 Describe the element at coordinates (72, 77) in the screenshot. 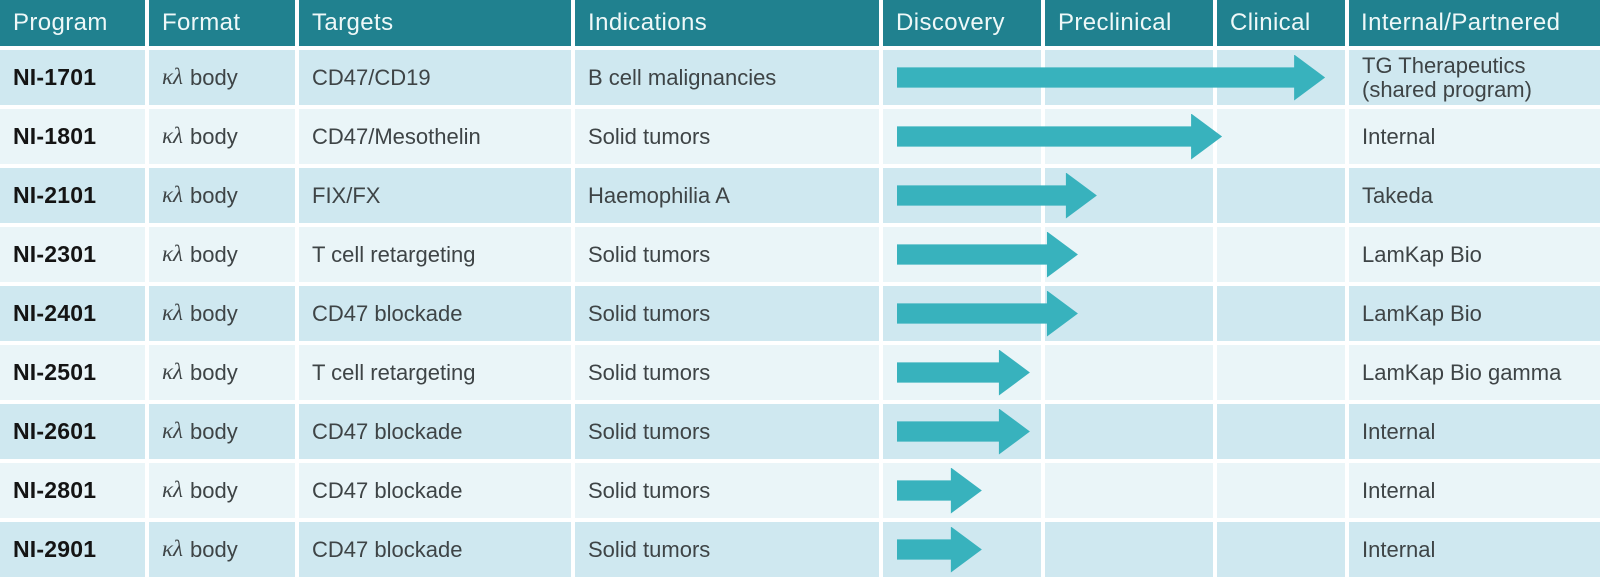

I see `program-cell: NI-1701` at that location.